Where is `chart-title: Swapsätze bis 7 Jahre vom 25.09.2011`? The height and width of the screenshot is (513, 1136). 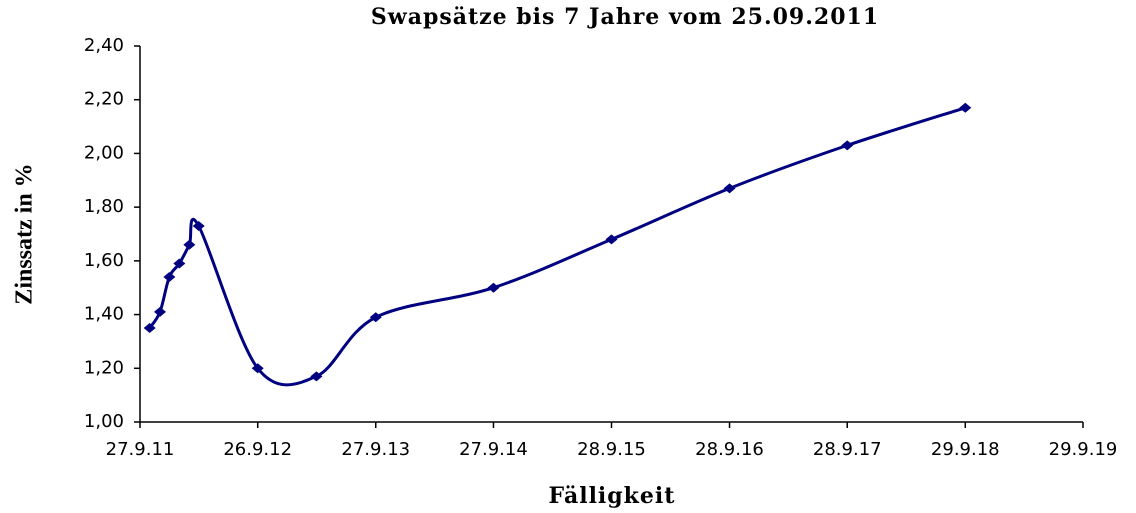 chart-title: Swapsätze bis 7 Jahre vom 25.09.2011 is located at coordinates (625, 17).